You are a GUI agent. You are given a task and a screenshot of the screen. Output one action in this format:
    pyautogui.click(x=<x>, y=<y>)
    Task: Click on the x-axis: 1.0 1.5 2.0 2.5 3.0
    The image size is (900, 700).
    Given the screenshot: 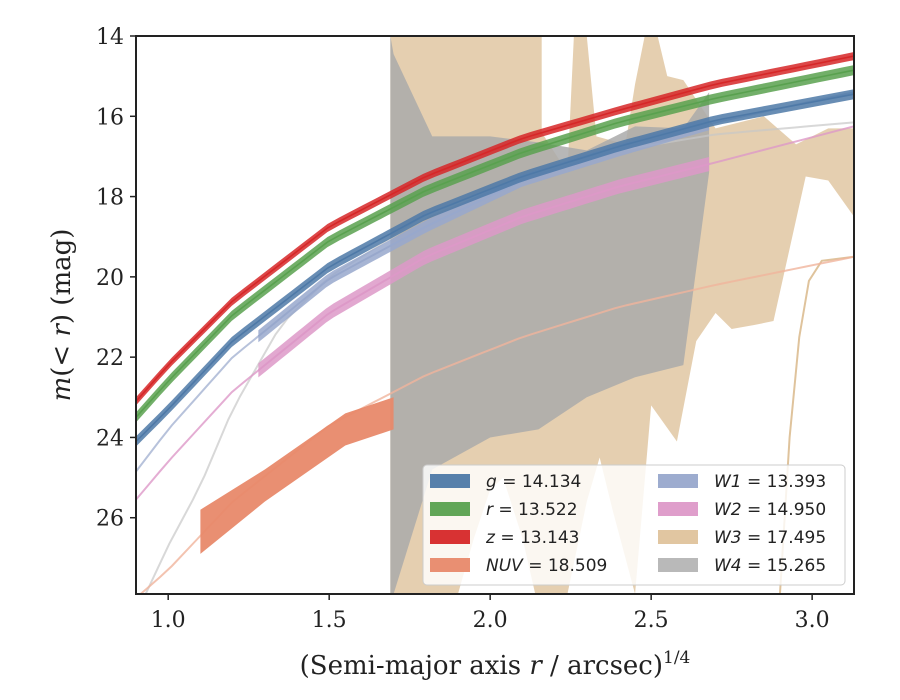 What is the action you would take?
    pyautogui.click(x=490, y=613)
    